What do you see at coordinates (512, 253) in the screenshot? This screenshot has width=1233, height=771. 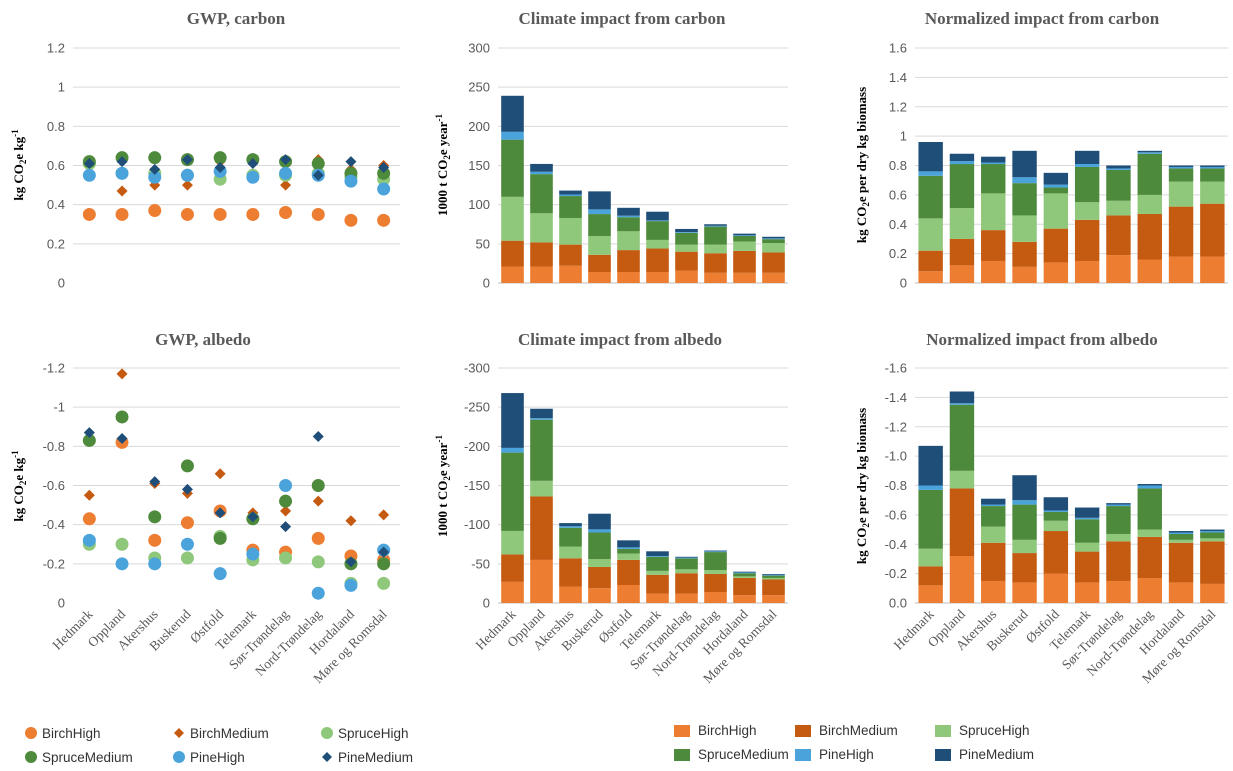 I see `bar-birchmedium-hedmark` at bounding box center [512, 253].